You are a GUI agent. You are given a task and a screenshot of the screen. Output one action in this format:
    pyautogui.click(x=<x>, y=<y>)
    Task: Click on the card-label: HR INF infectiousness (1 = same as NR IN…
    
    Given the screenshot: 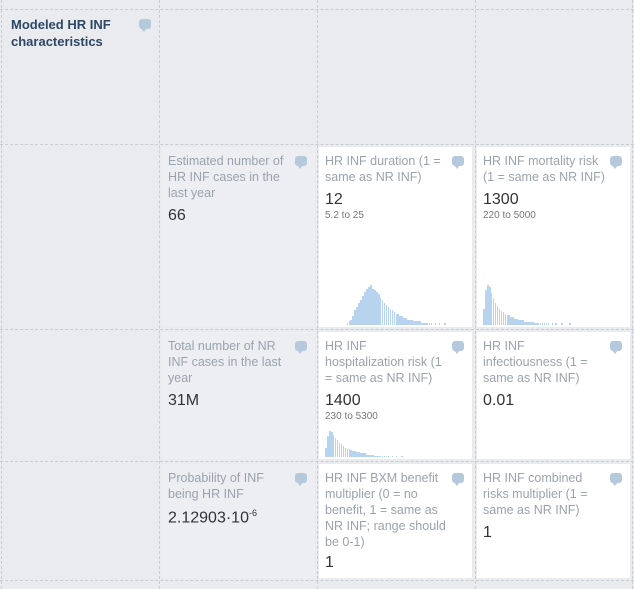 What is the action you would take?
    pyautogui.click(x=535, y=362)
    